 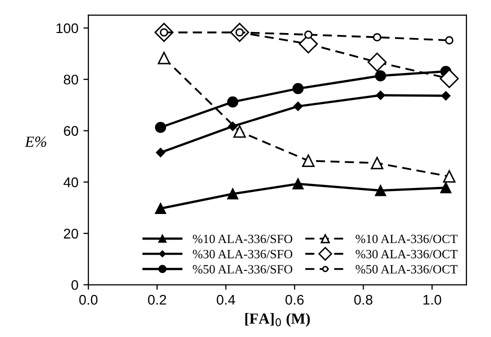 What do you see at coordinates (407, 269) in the screenshot?
I see `legend-label: %50 ALA-336/OCT` at bounding box center [407, 269].